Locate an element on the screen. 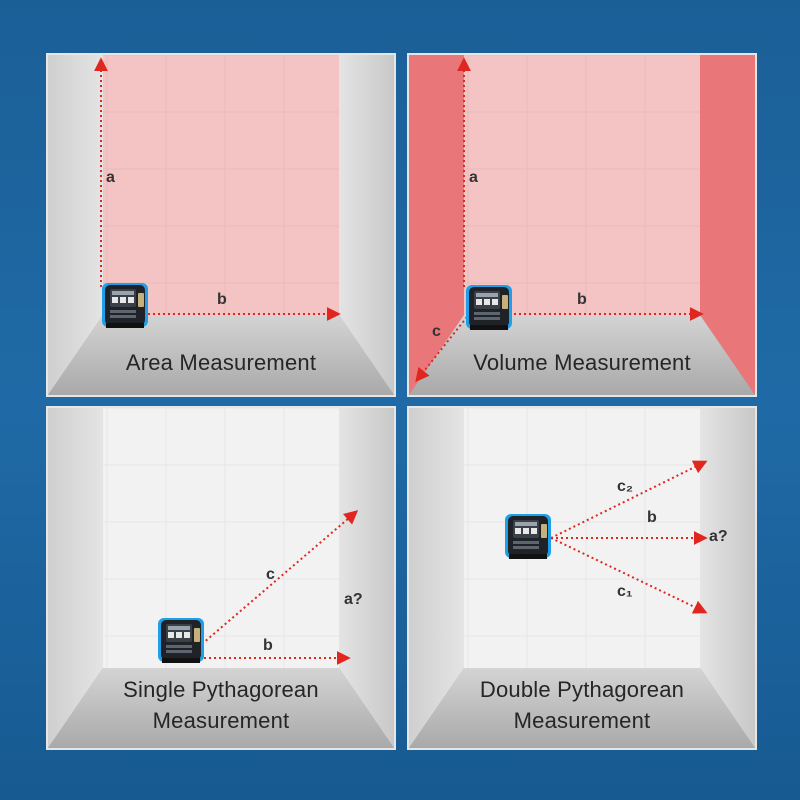 The image size is (800, 800). caption-line: Volume Measurement is located at coordinates (582, 362).